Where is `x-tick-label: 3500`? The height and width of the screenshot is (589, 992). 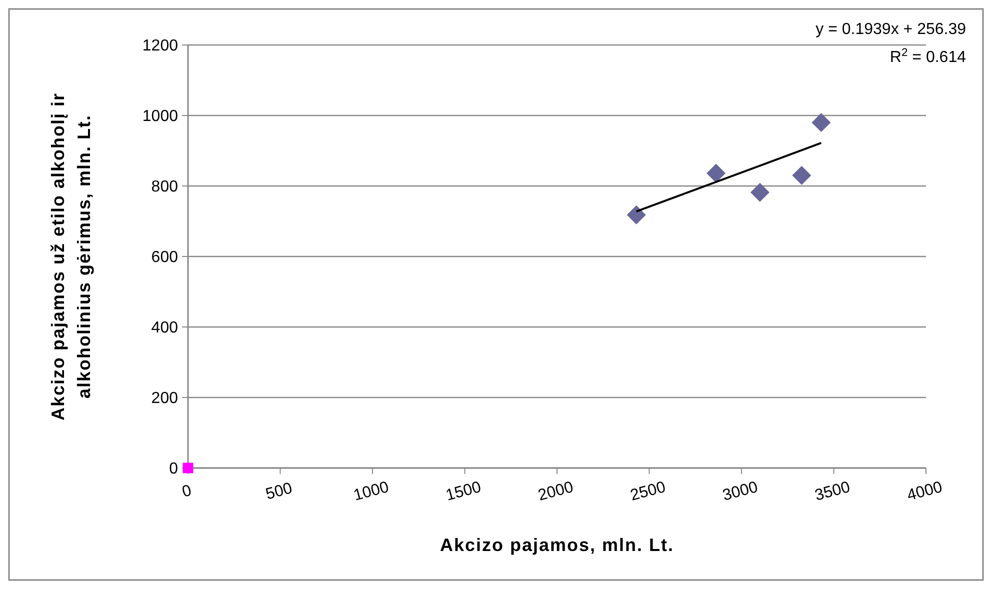 x-tick-label: 3500 is located at coordinates (832, 491).